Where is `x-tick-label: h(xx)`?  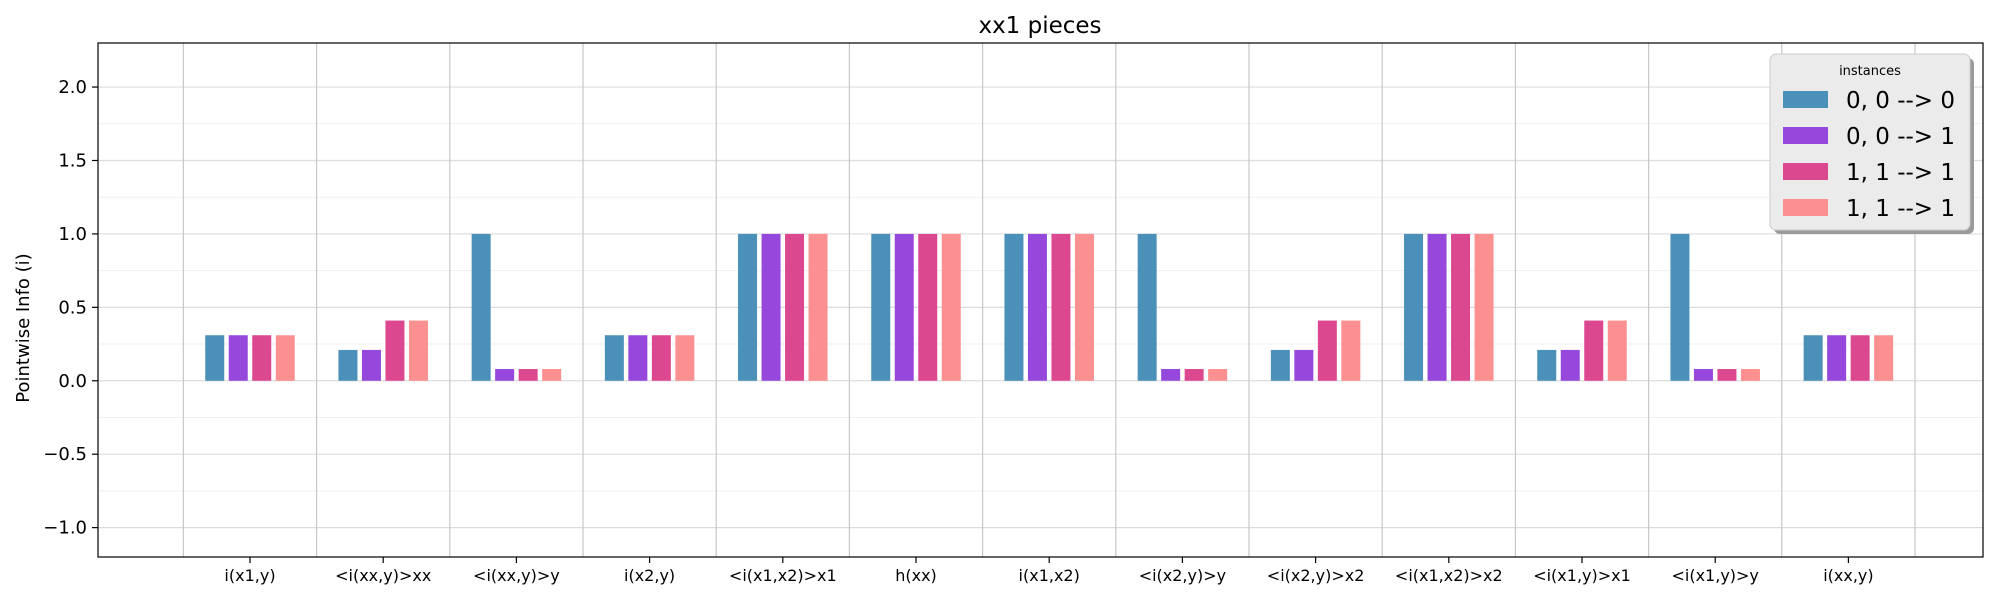
x-tick-label: h(xx) is located at coordinates (916, 575).